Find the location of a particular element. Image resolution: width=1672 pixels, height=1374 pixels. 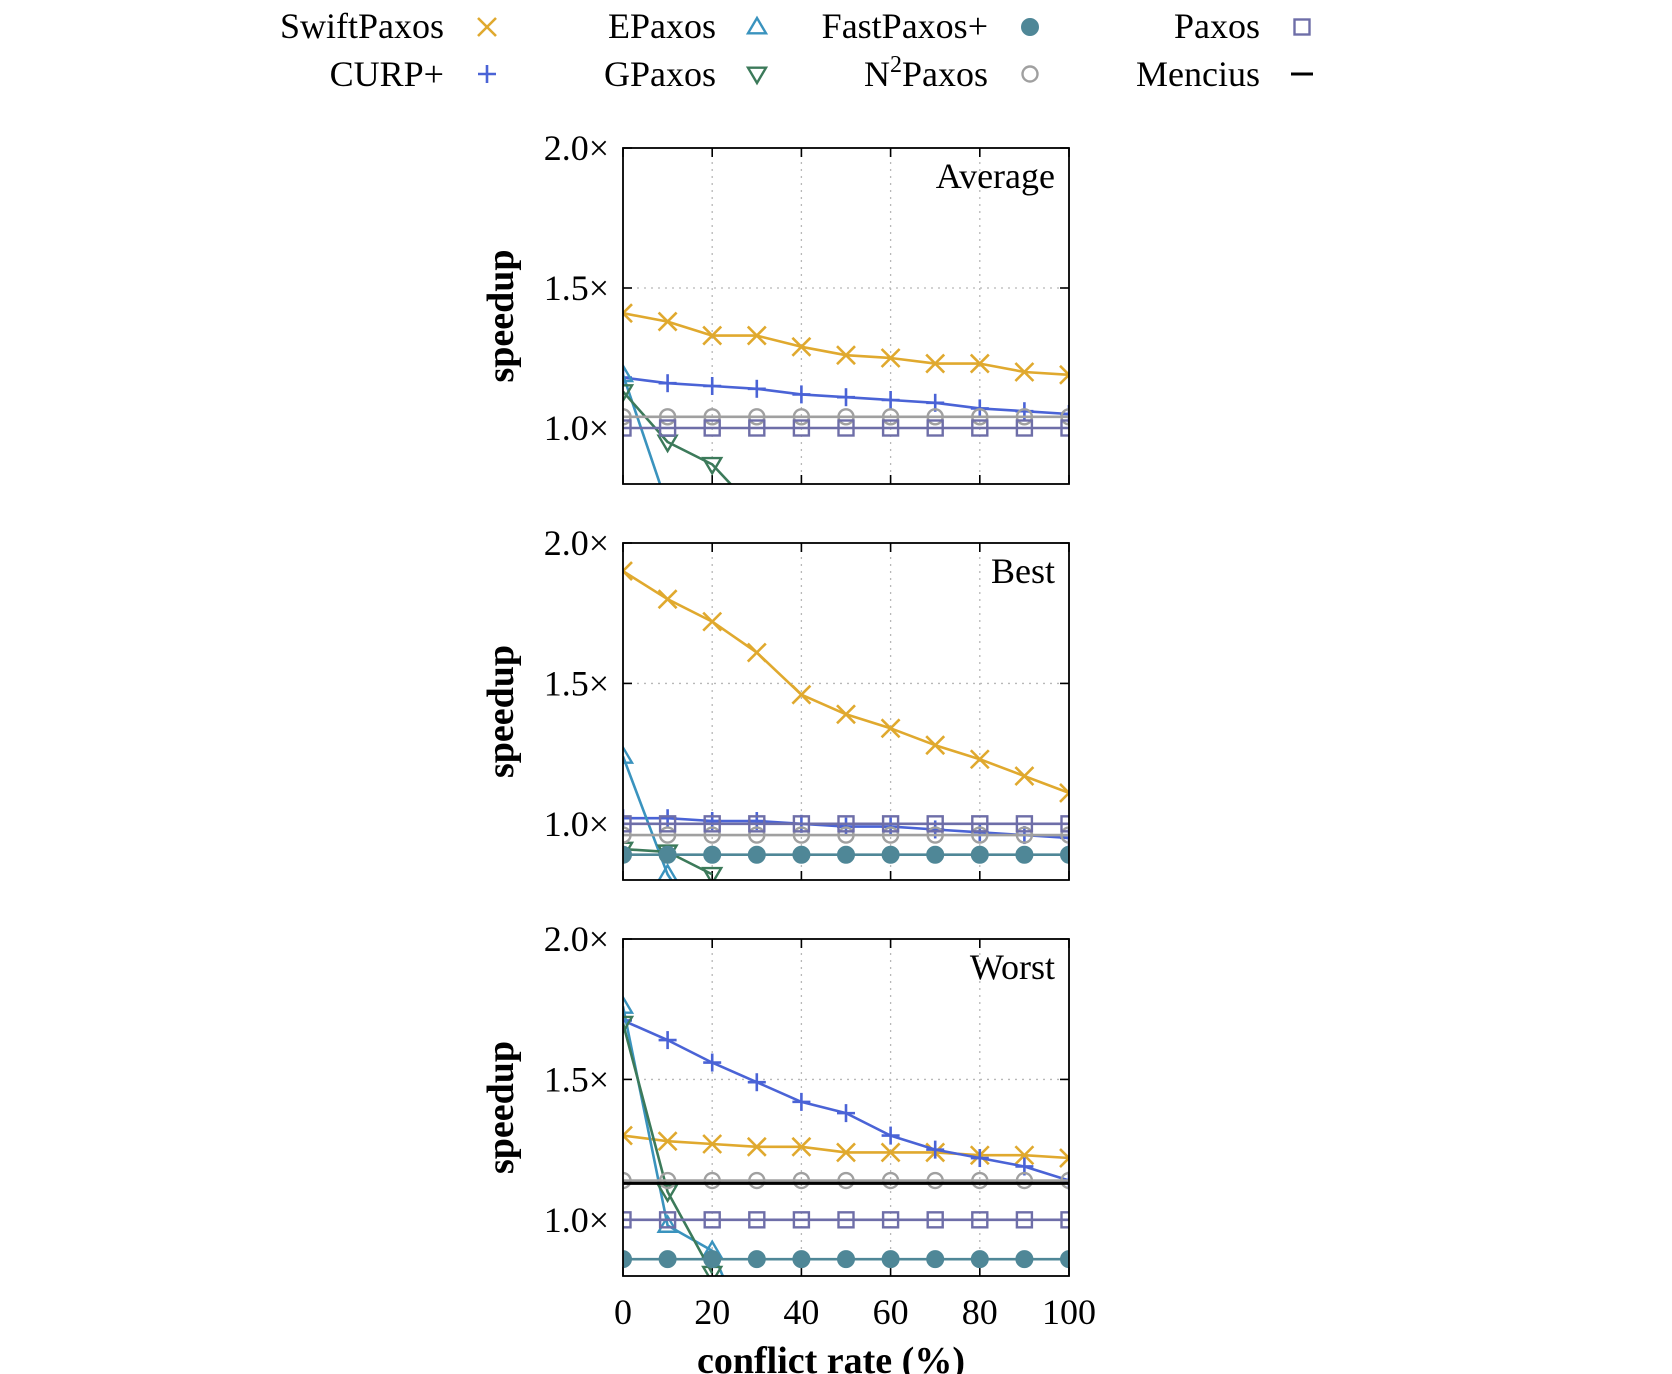

legend-label: FastPaxos+ is located at coordinates (905, 26).